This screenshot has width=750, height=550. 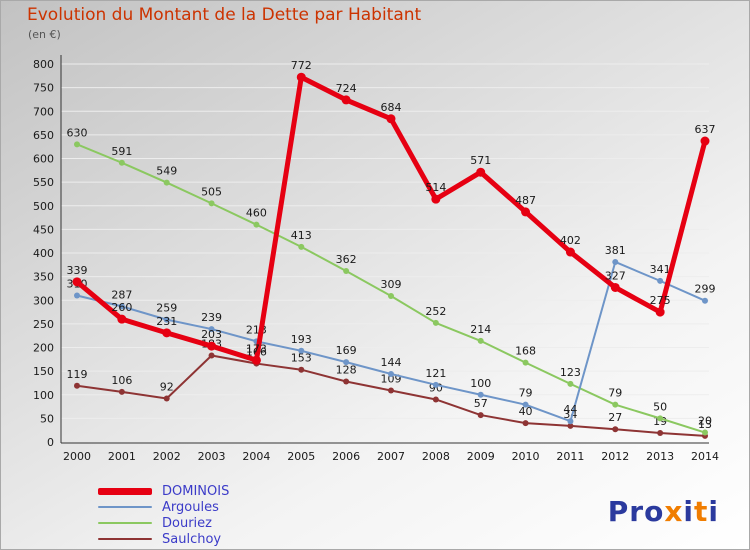 I want to click on legend-item-DOMINOIS: DOMINOIS, so click(x=163, y=491).